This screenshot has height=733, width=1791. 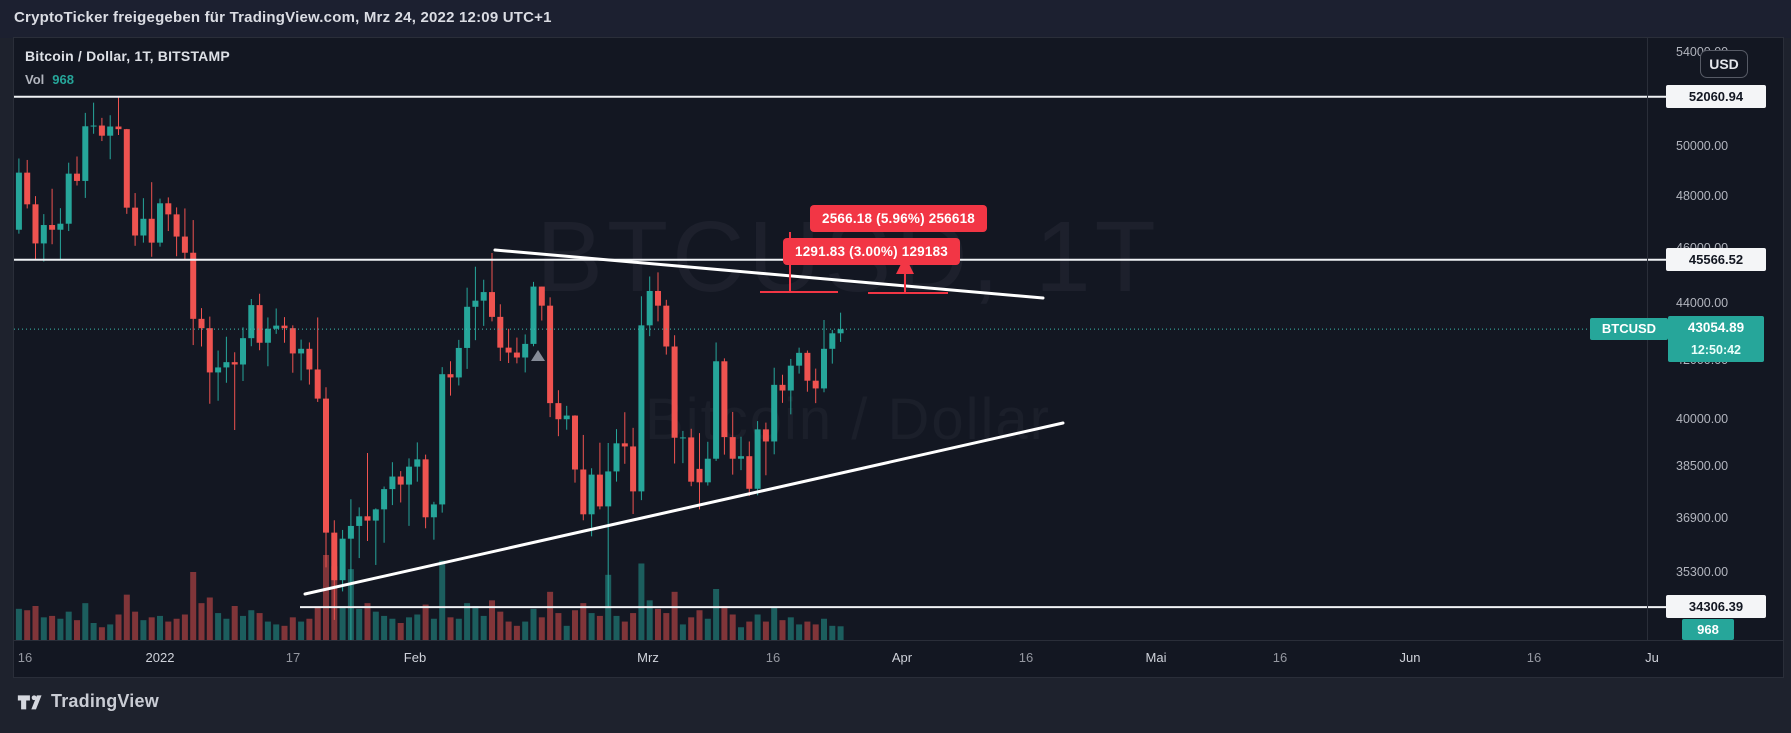 I want to click on price-tick-label: 35300.00, so click(x=1702, y=572).